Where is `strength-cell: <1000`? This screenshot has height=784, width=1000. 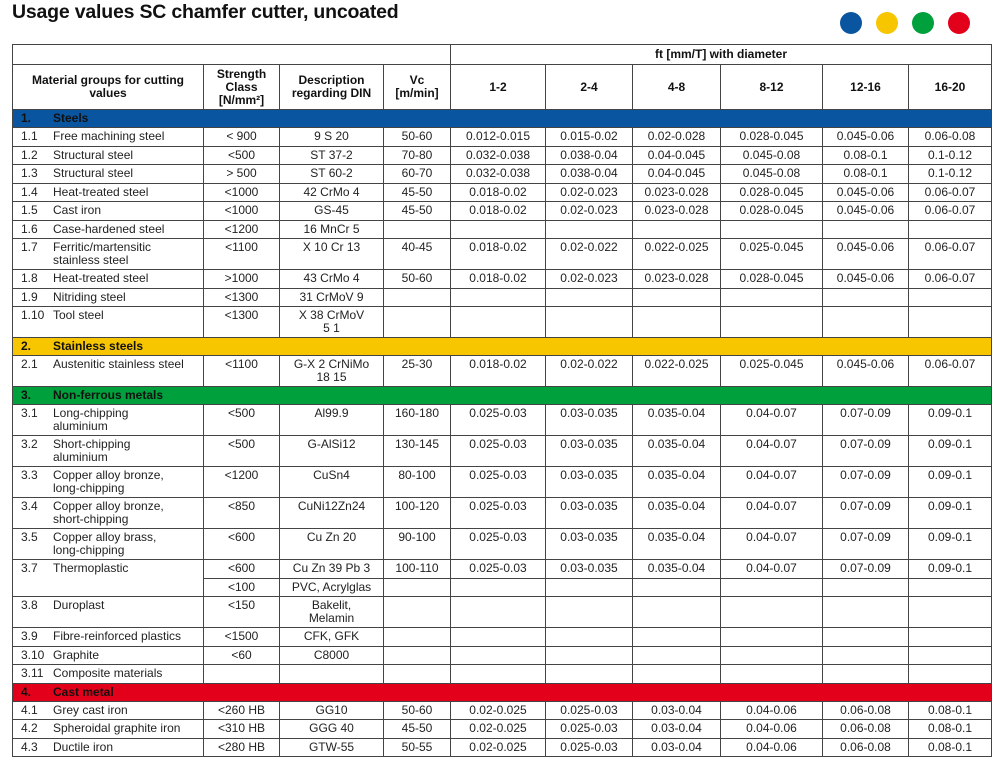
strength-cell: <1000 is located at coordinates (241, 211).